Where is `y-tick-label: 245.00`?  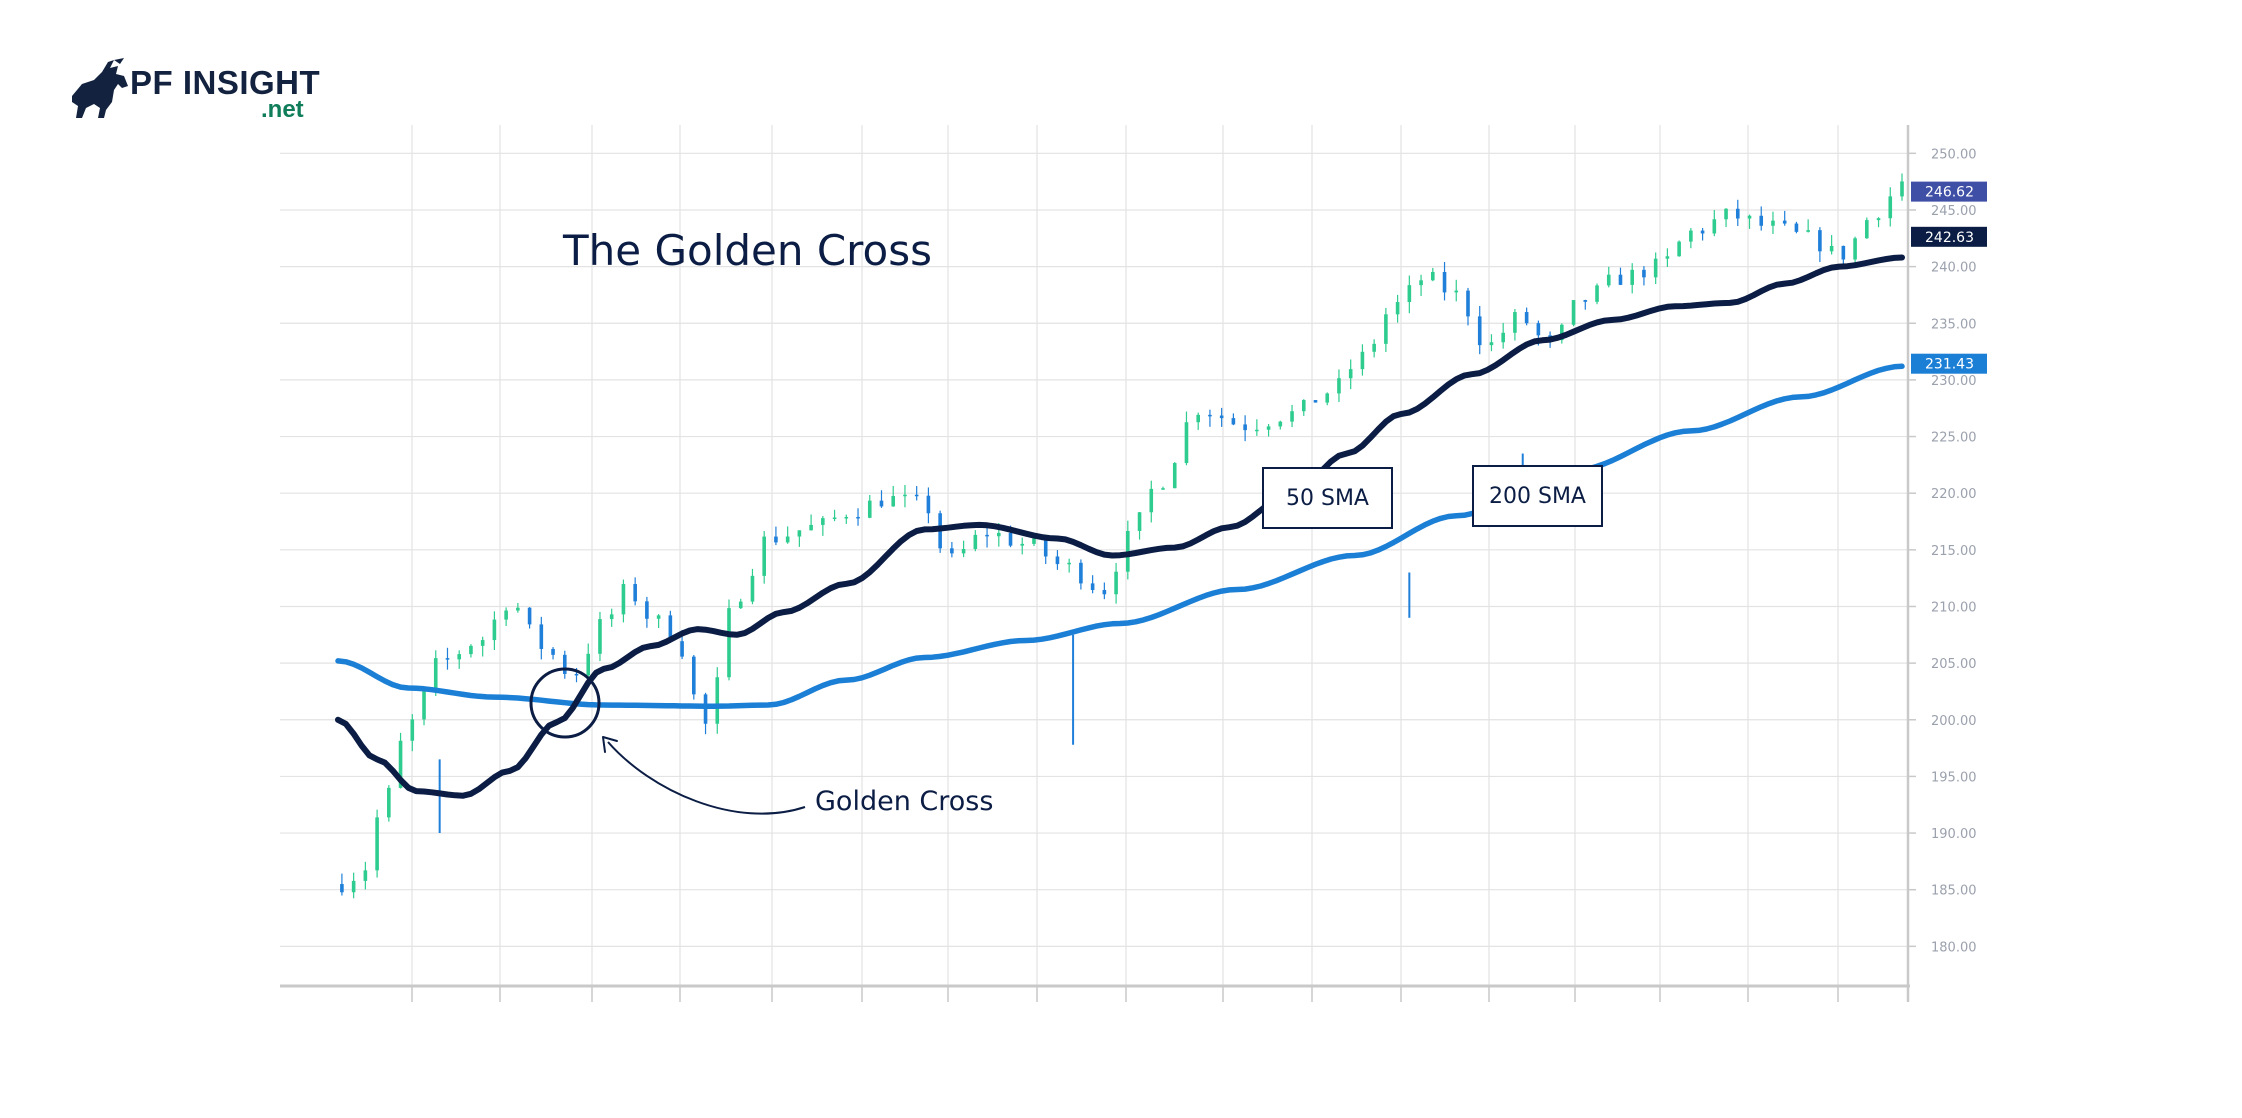
y-tick-label: 245.00 is located at coordinates (1954, 211).